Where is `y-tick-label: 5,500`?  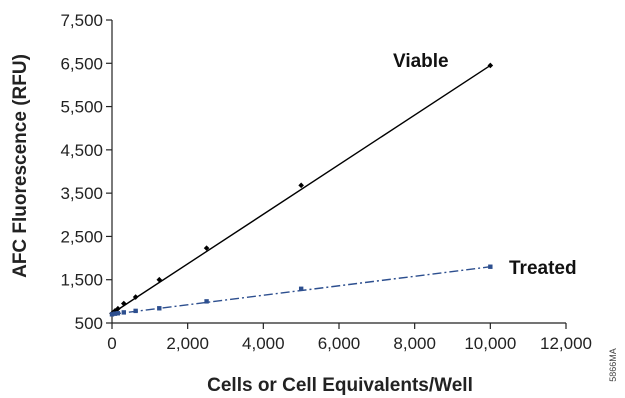
y-tick-label: 5,500 is located at coordinates (81, 107).